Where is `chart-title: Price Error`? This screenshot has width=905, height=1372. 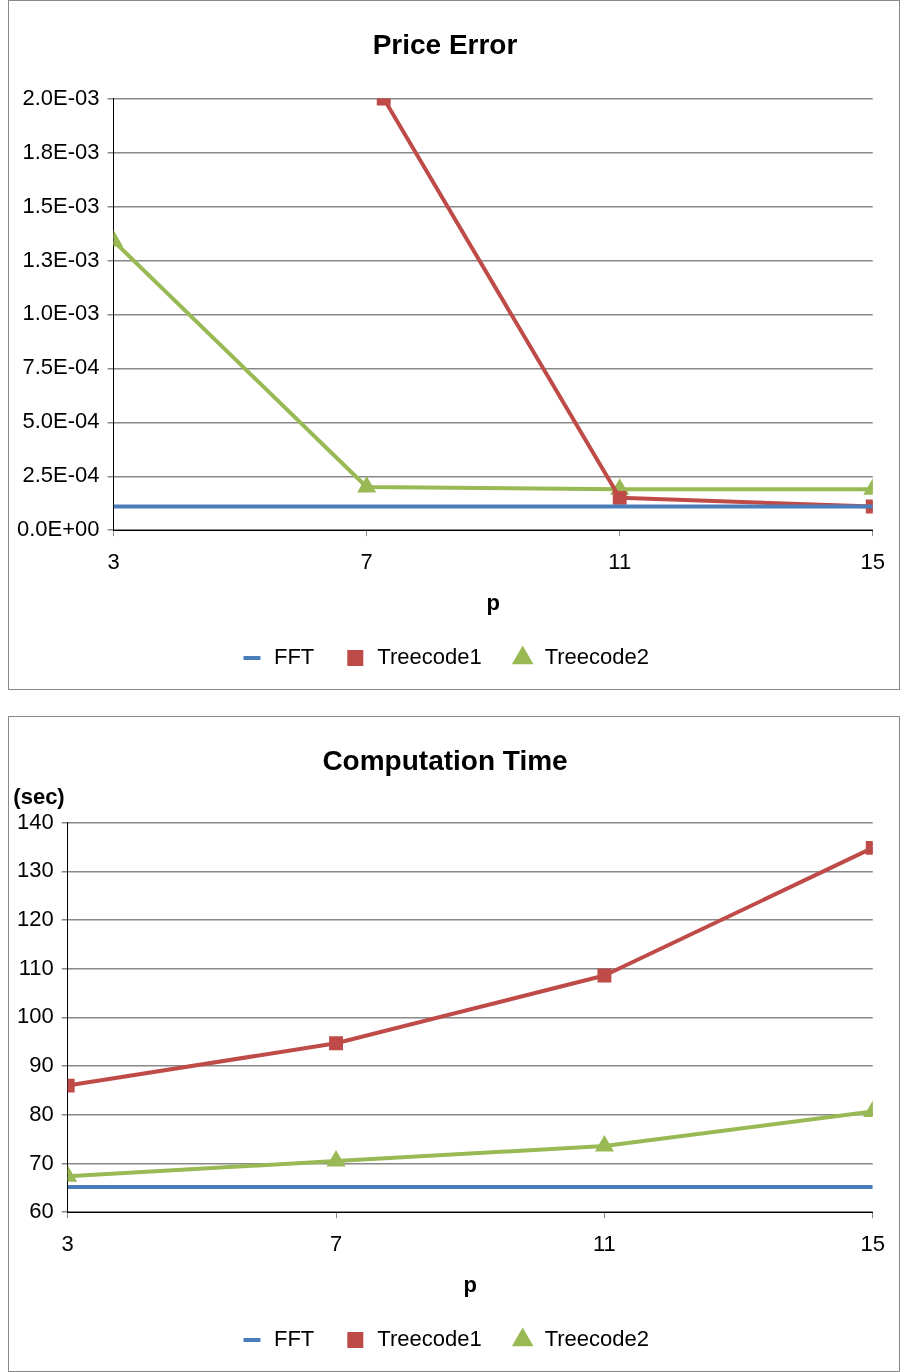
chart-title: Price Error is located at coordinates (445, 44).